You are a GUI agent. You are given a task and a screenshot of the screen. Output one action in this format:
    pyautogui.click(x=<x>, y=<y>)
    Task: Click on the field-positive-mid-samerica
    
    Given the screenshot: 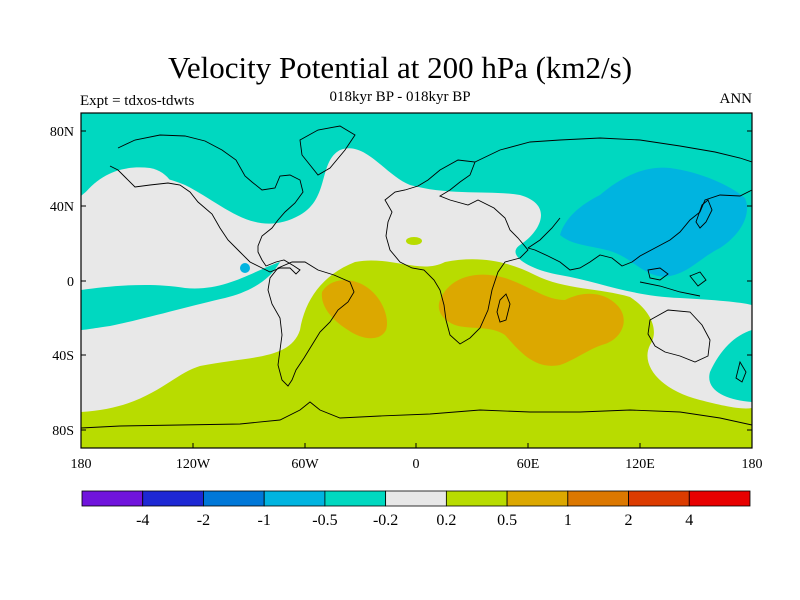 What is the action you would take?
    pyautogui.click(x=354, y=309)
    